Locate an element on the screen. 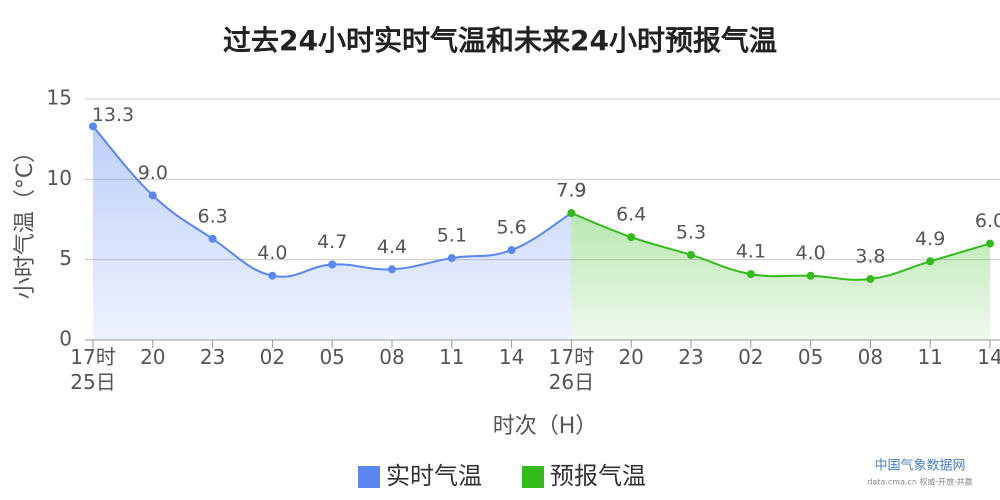  data-label: 13.3 is located at coordinates (113, 115).